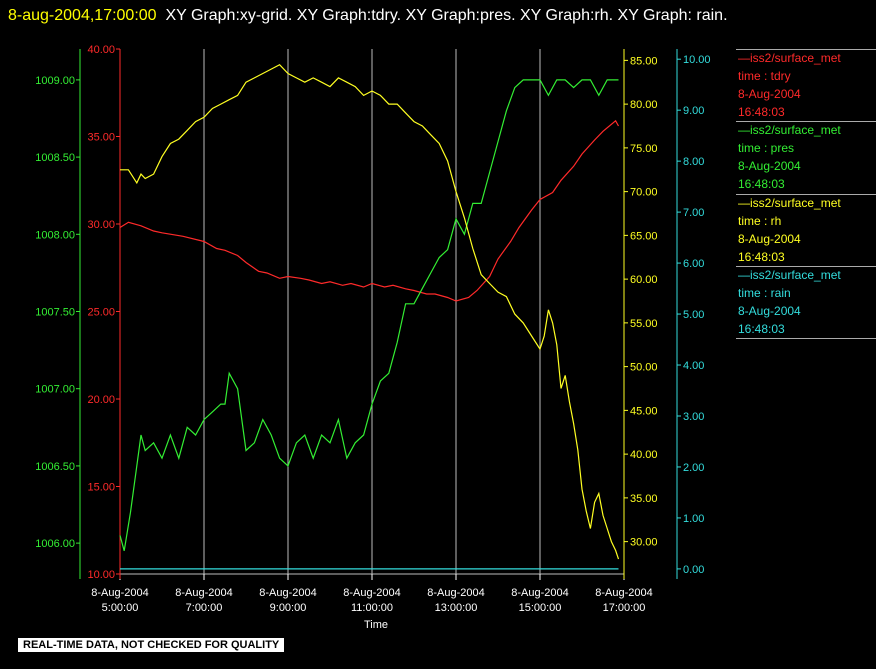 This screenshot has width=876, height=669. Describe the element at coordinates (769, 166) in the screenshot. I see `legend-pres-date: 8-Aug-2004` at that location.